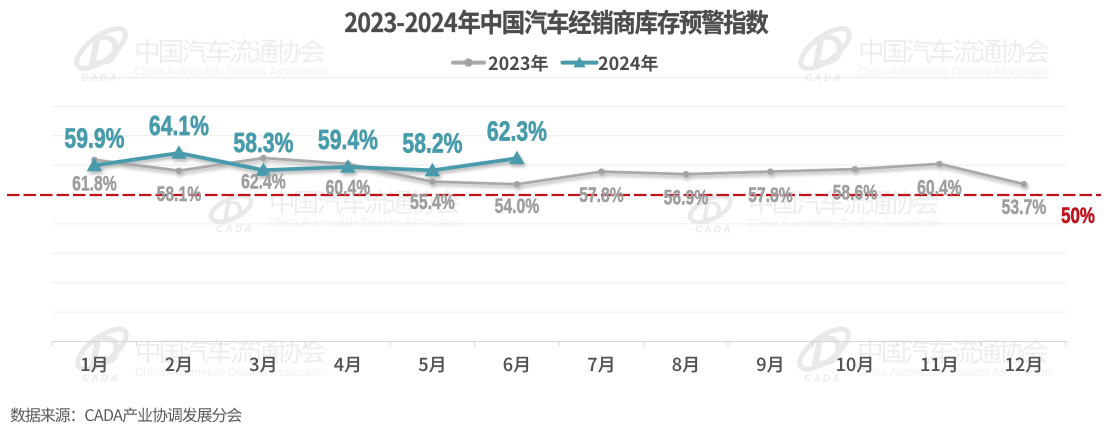 The width and height of the screenshot is (1118, 431). I want to click on svg-text: 58.6%, so click(855, 192).